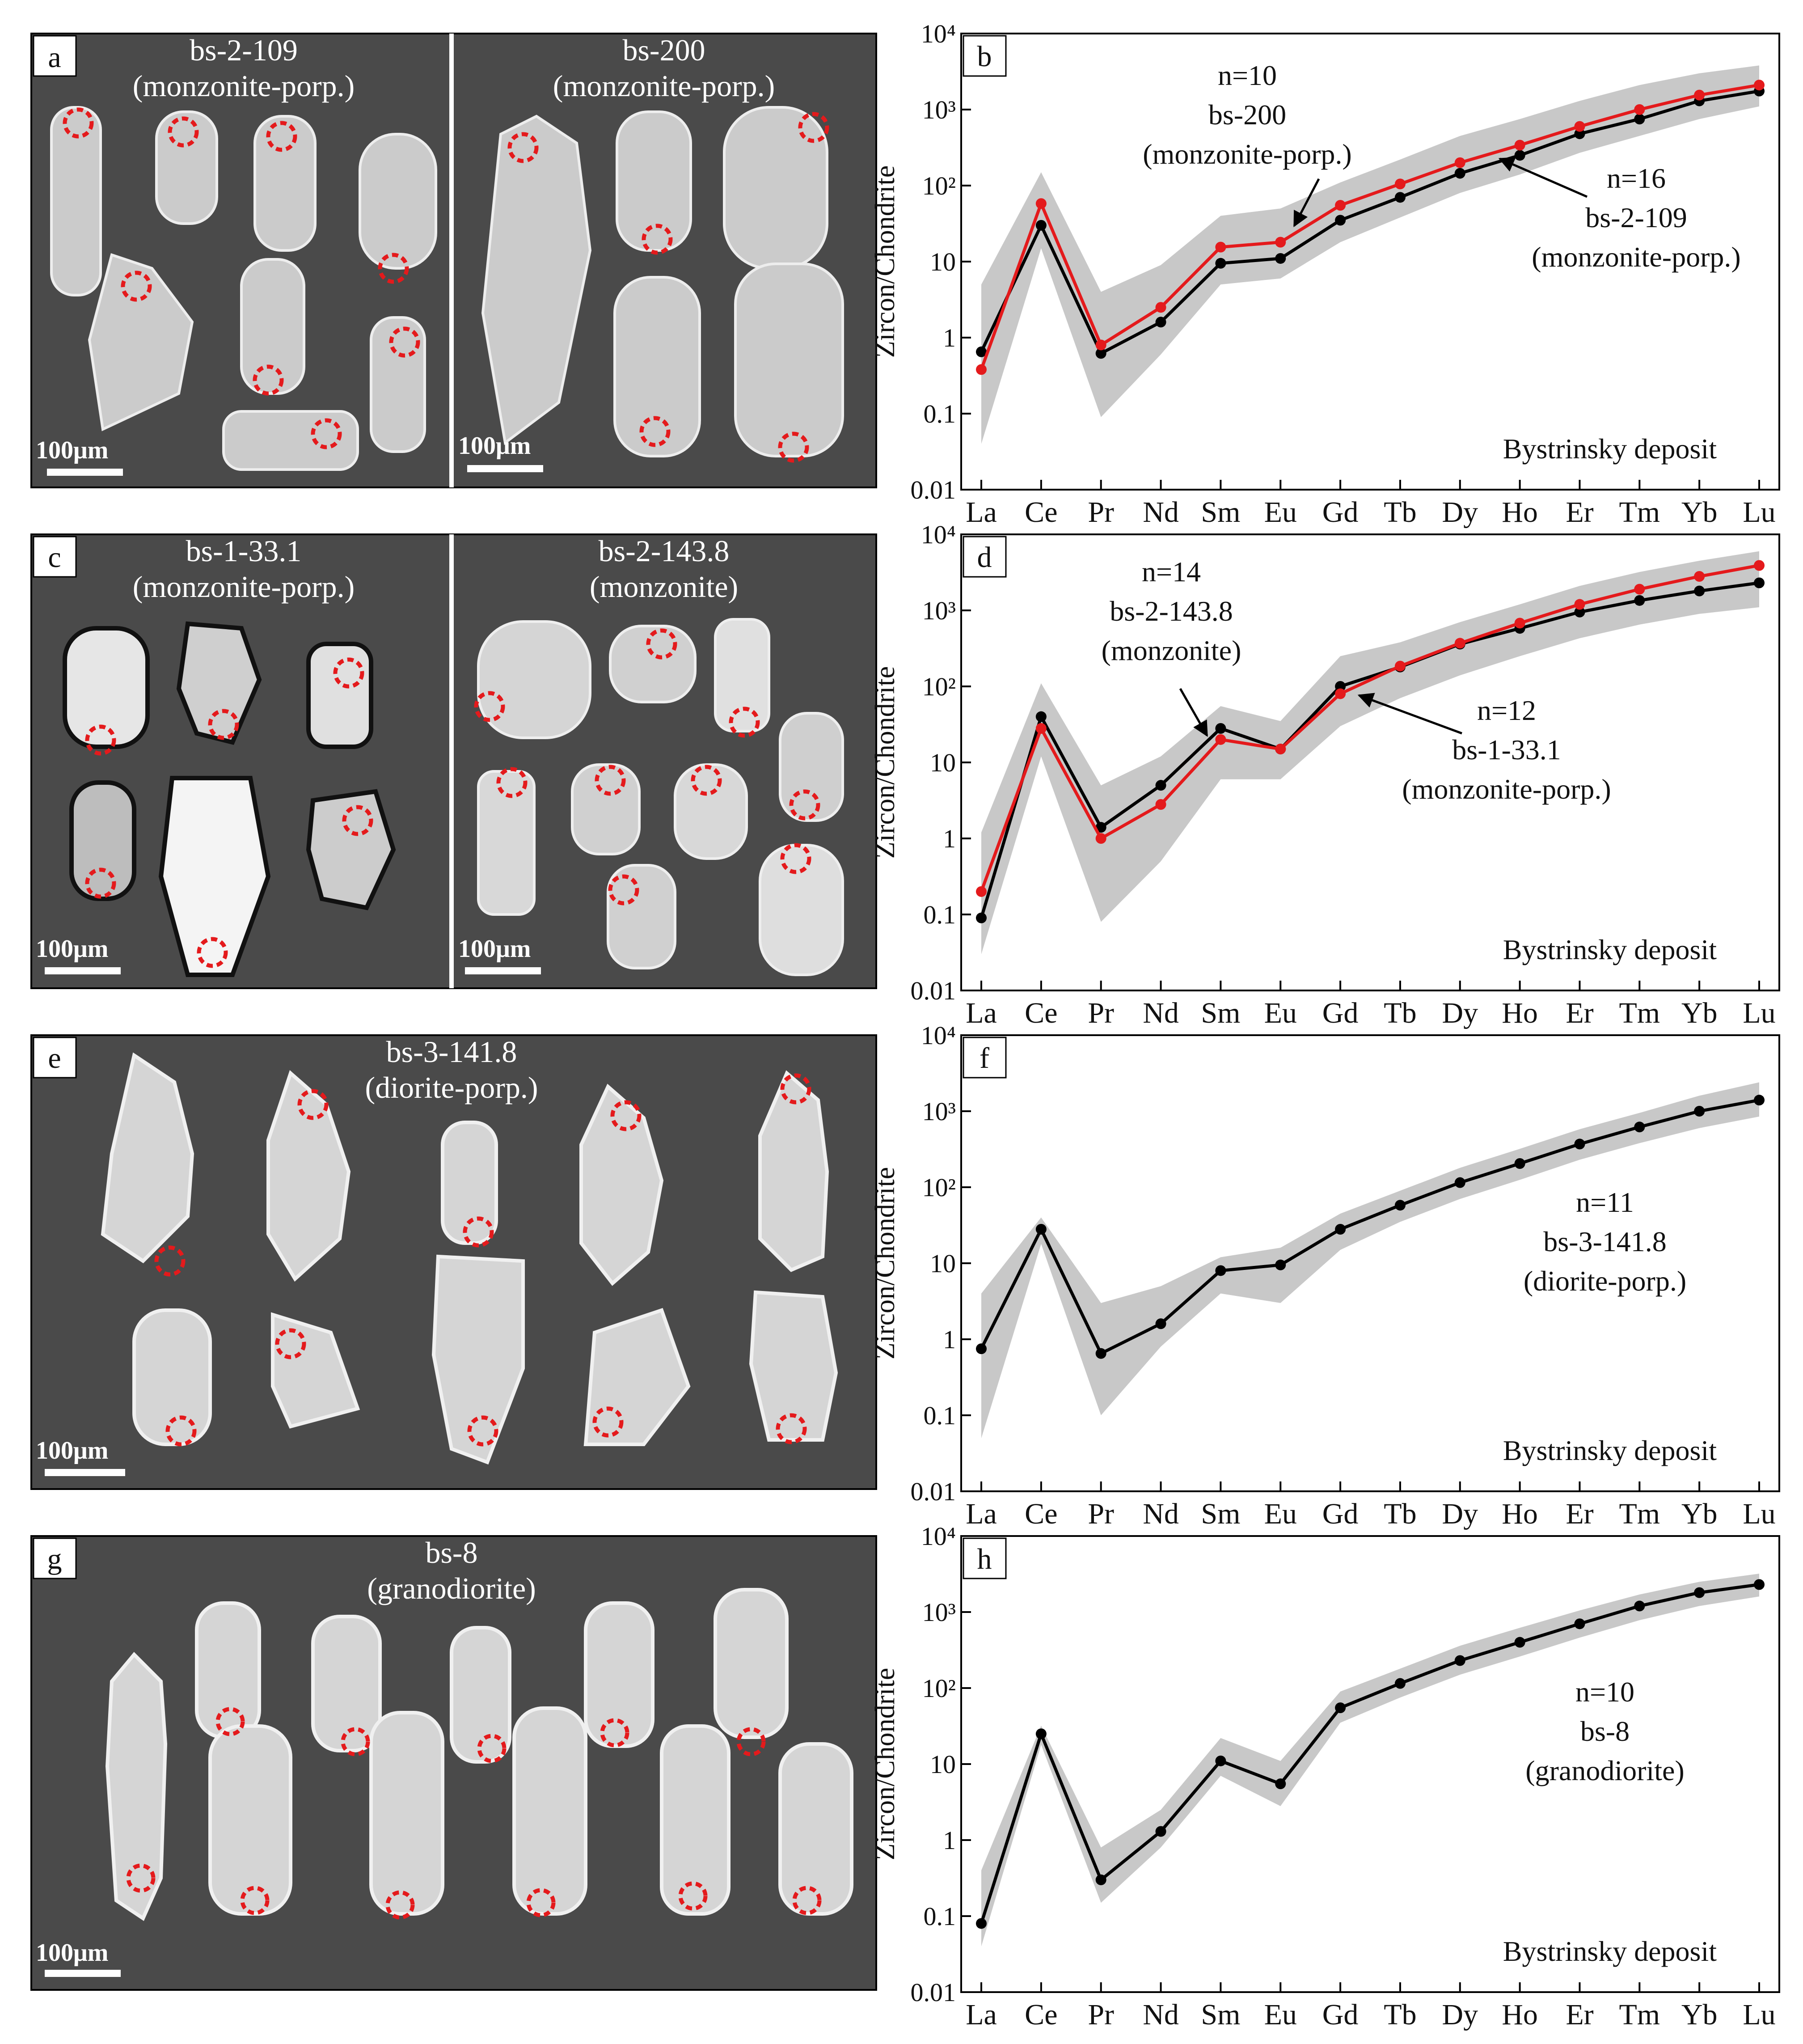 This screenshot has height=2044, width=1803. What do you see at coordinates (1639, 1127) in the screenshot?
I see `data-point-tm` at bounding box center [1639, 1127].